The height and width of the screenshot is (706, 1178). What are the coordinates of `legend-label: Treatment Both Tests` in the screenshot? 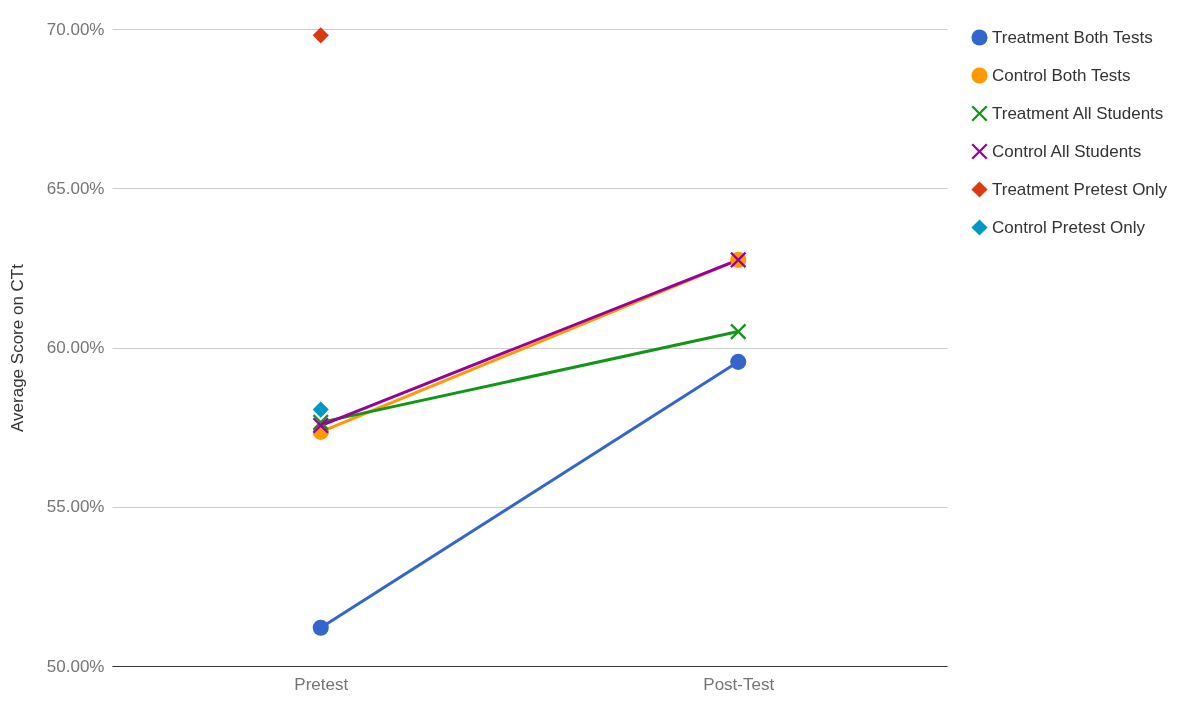 It's located at (1072, 37).